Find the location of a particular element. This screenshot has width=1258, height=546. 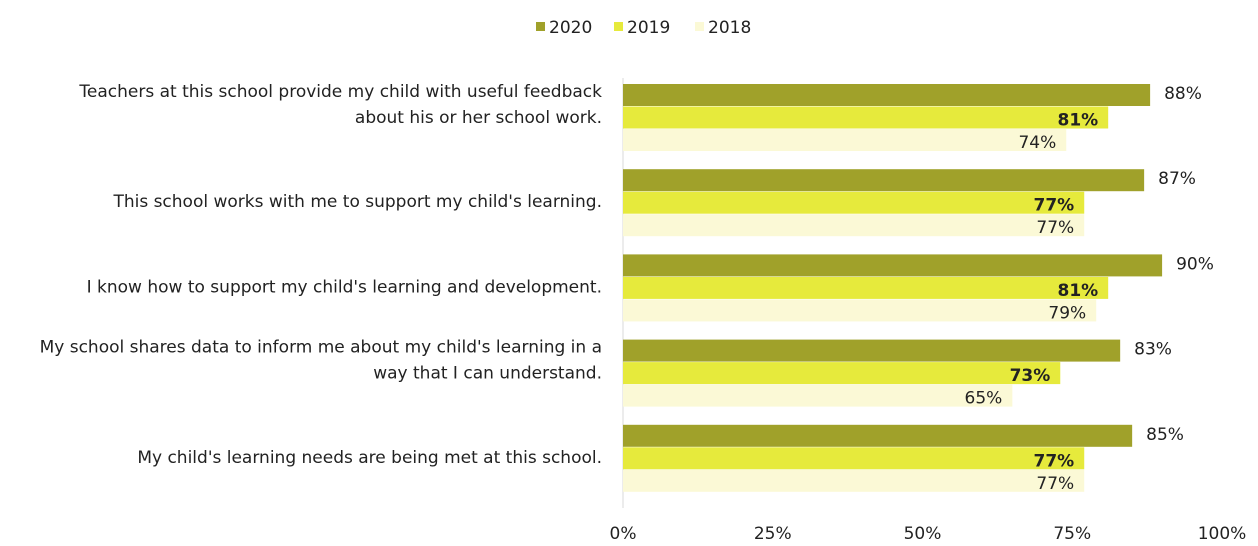

category-label-line: way that I can understand. is located at coordinates (487, 374).